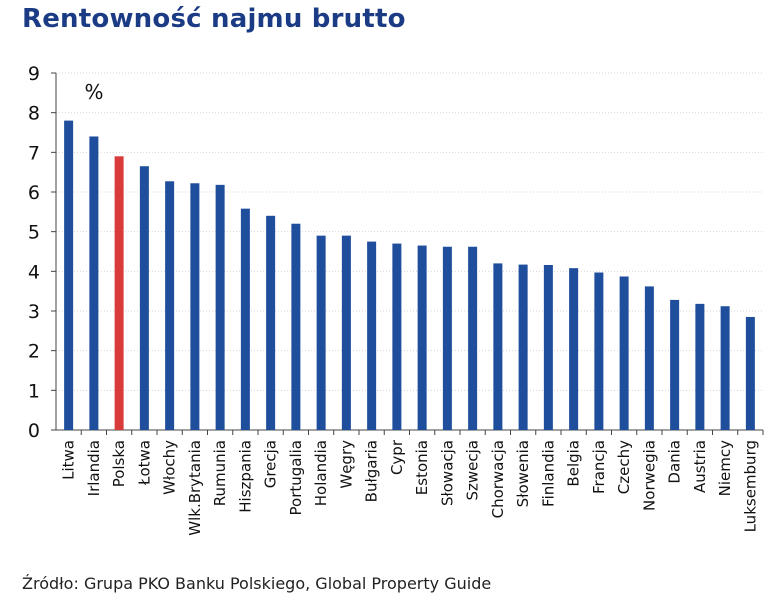 The height and width of the screenshot is (612, 782). What do you see at coordinates (750, 486) in the screenshot?
I see `x-tick-label: Luksemburg` at bounding box center [750, 486].